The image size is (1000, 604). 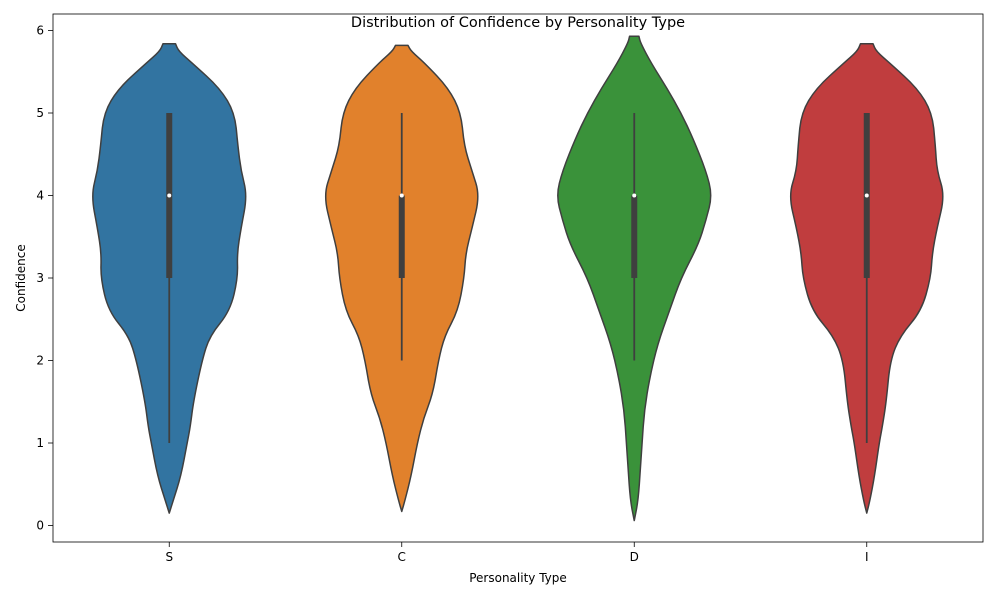 I want to click on y-tick-label: 6, so click(x=40, y=31).